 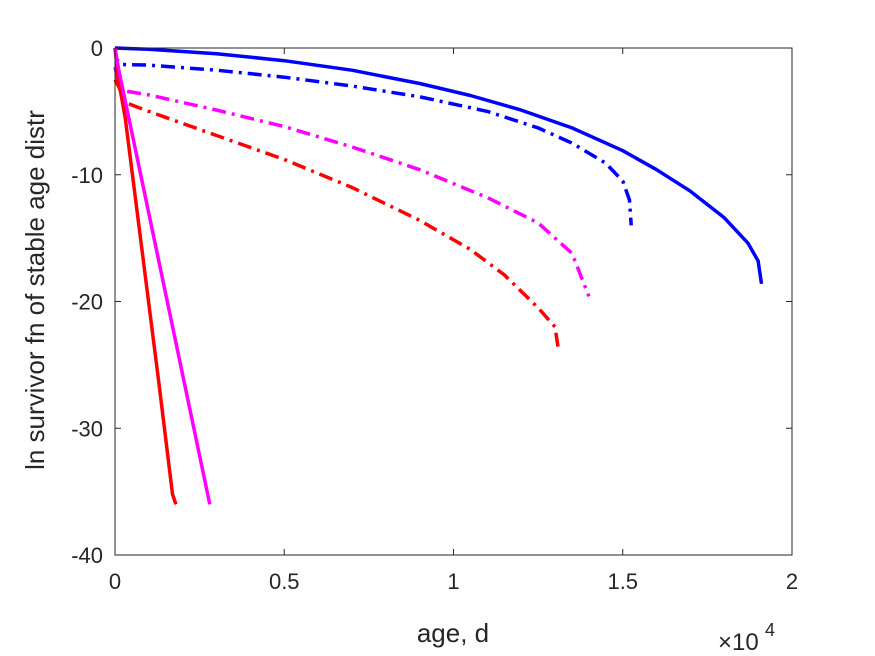 What do you see at coordinates (738, 642) in the screenshot?
I see `x-exponent-base: ×10` at bounding box center [738, 642].